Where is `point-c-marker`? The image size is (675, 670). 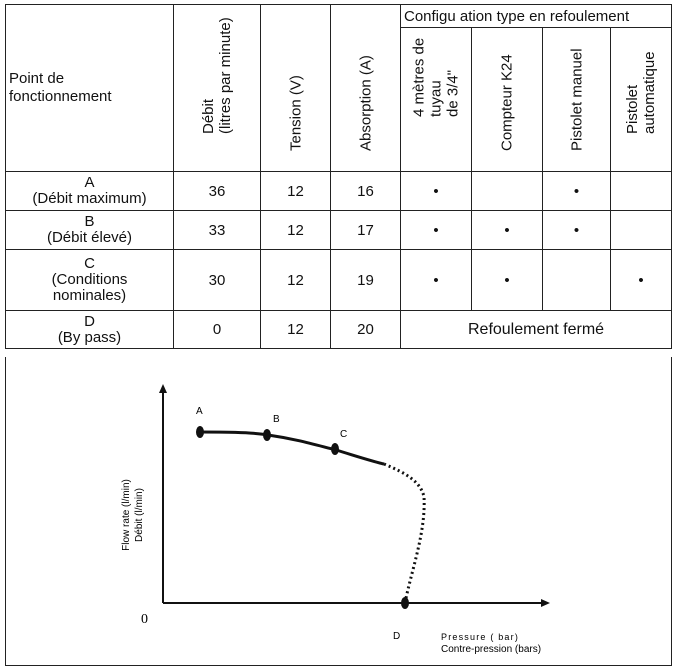 point-c-marker is located at coordinates (335, 449).